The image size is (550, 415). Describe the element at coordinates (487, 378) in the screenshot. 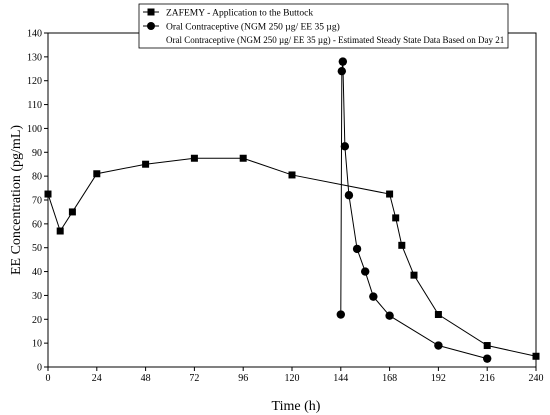

I see `x-tick-label: 216` at that location.